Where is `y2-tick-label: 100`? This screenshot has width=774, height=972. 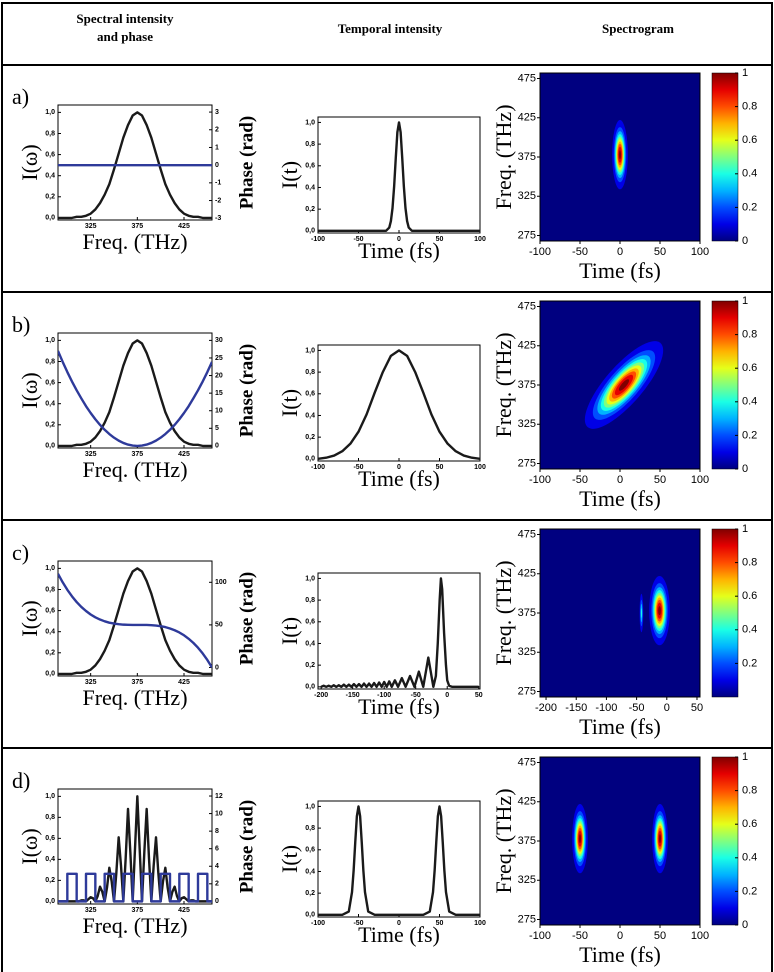
y2-tick-label: 100 is located at coordinates (221, 582).